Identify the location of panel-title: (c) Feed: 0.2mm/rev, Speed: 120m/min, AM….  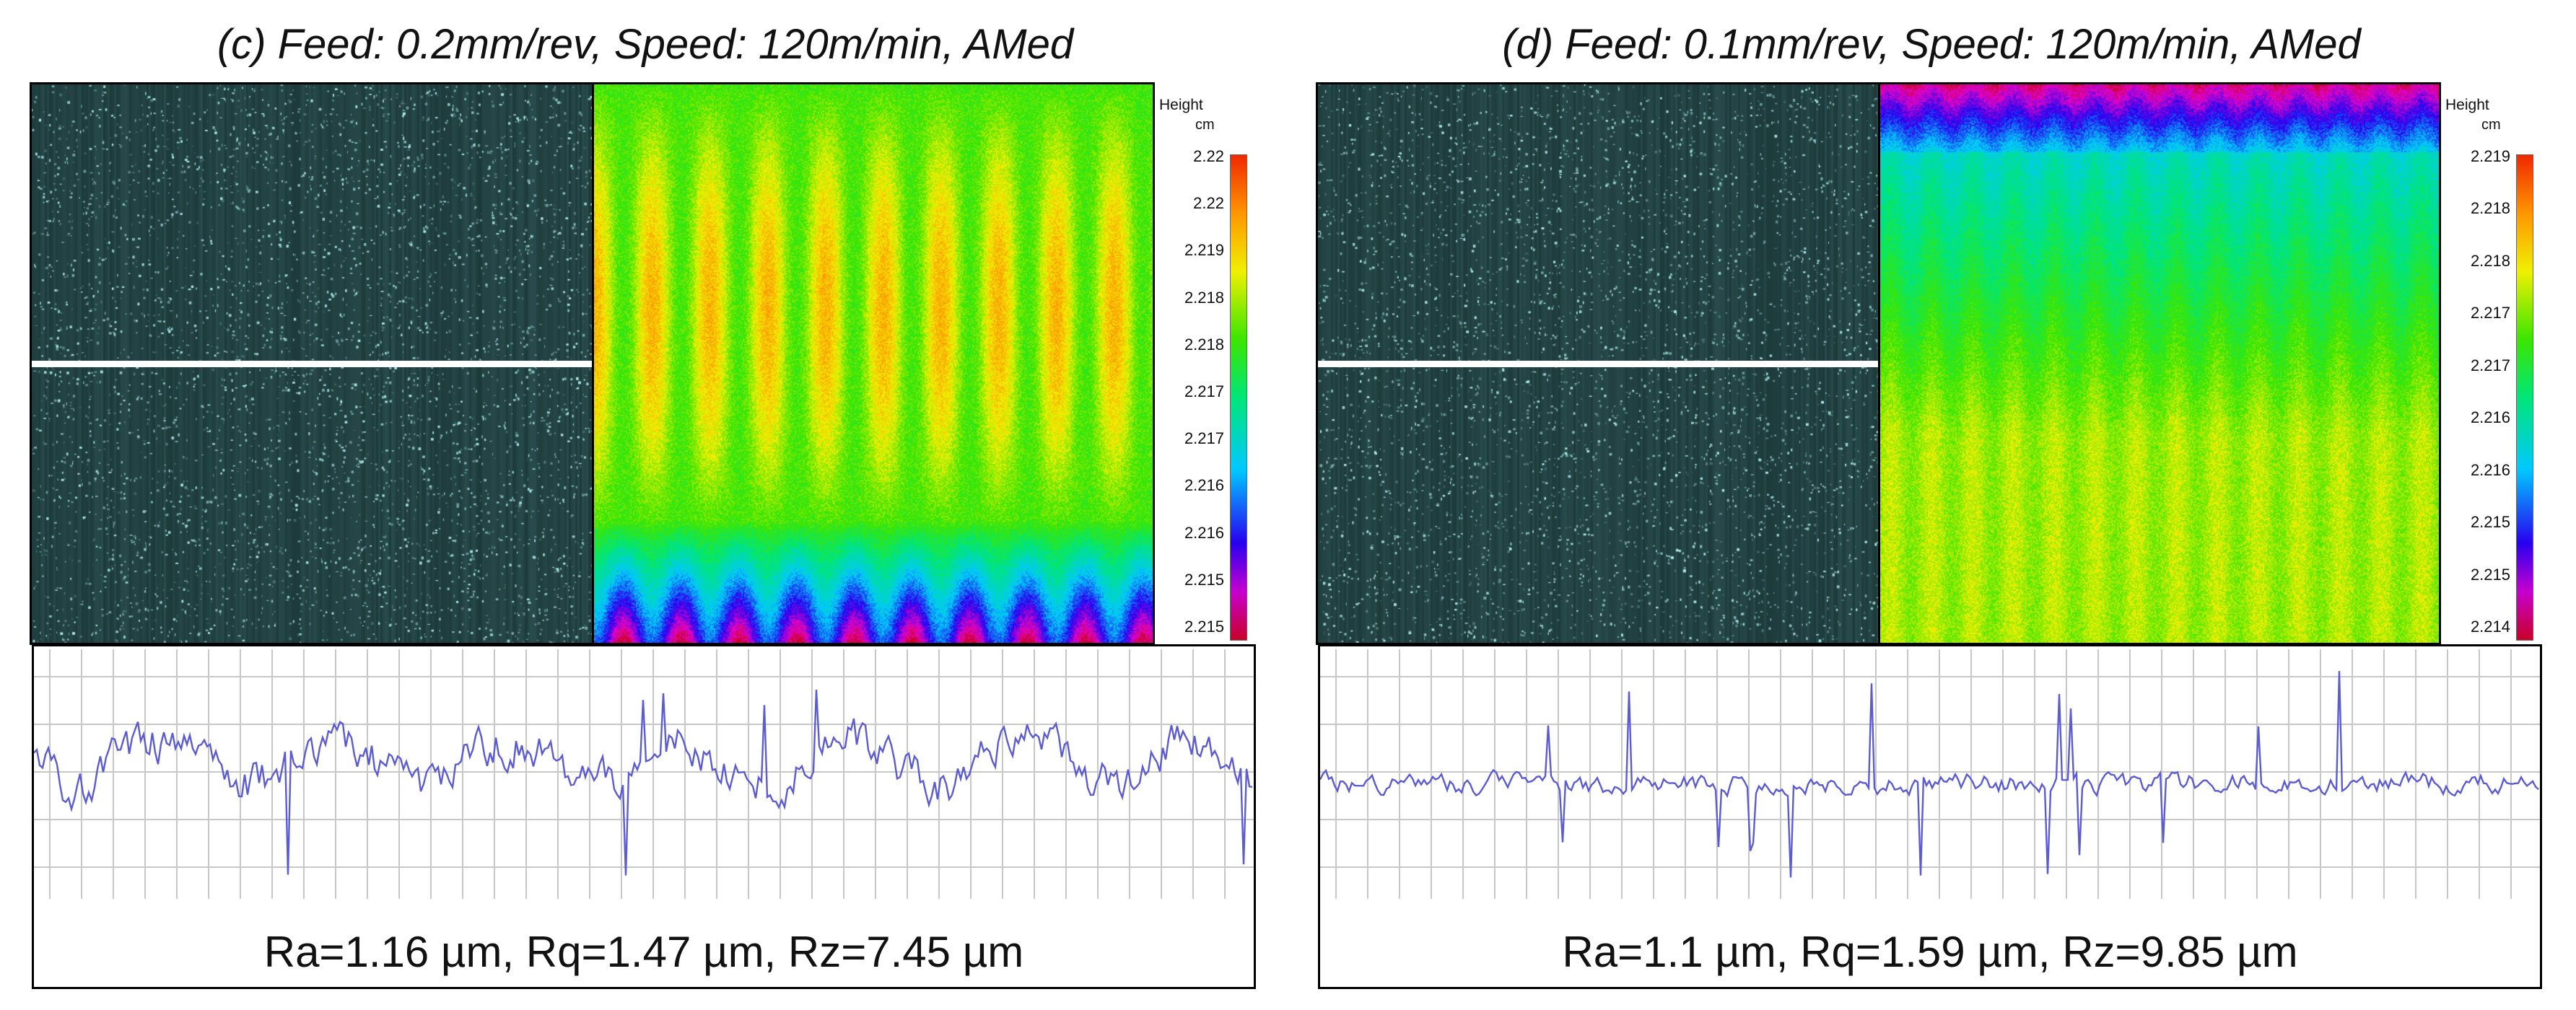
(645, 44).